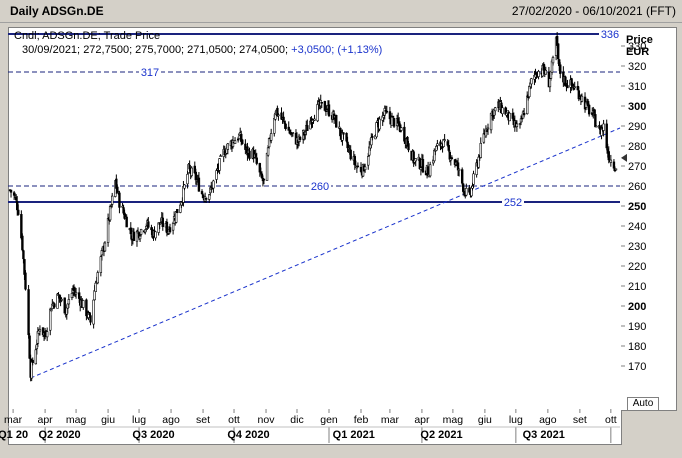  I want to click on price-axis-title: Price EUR, so click(639, 46).